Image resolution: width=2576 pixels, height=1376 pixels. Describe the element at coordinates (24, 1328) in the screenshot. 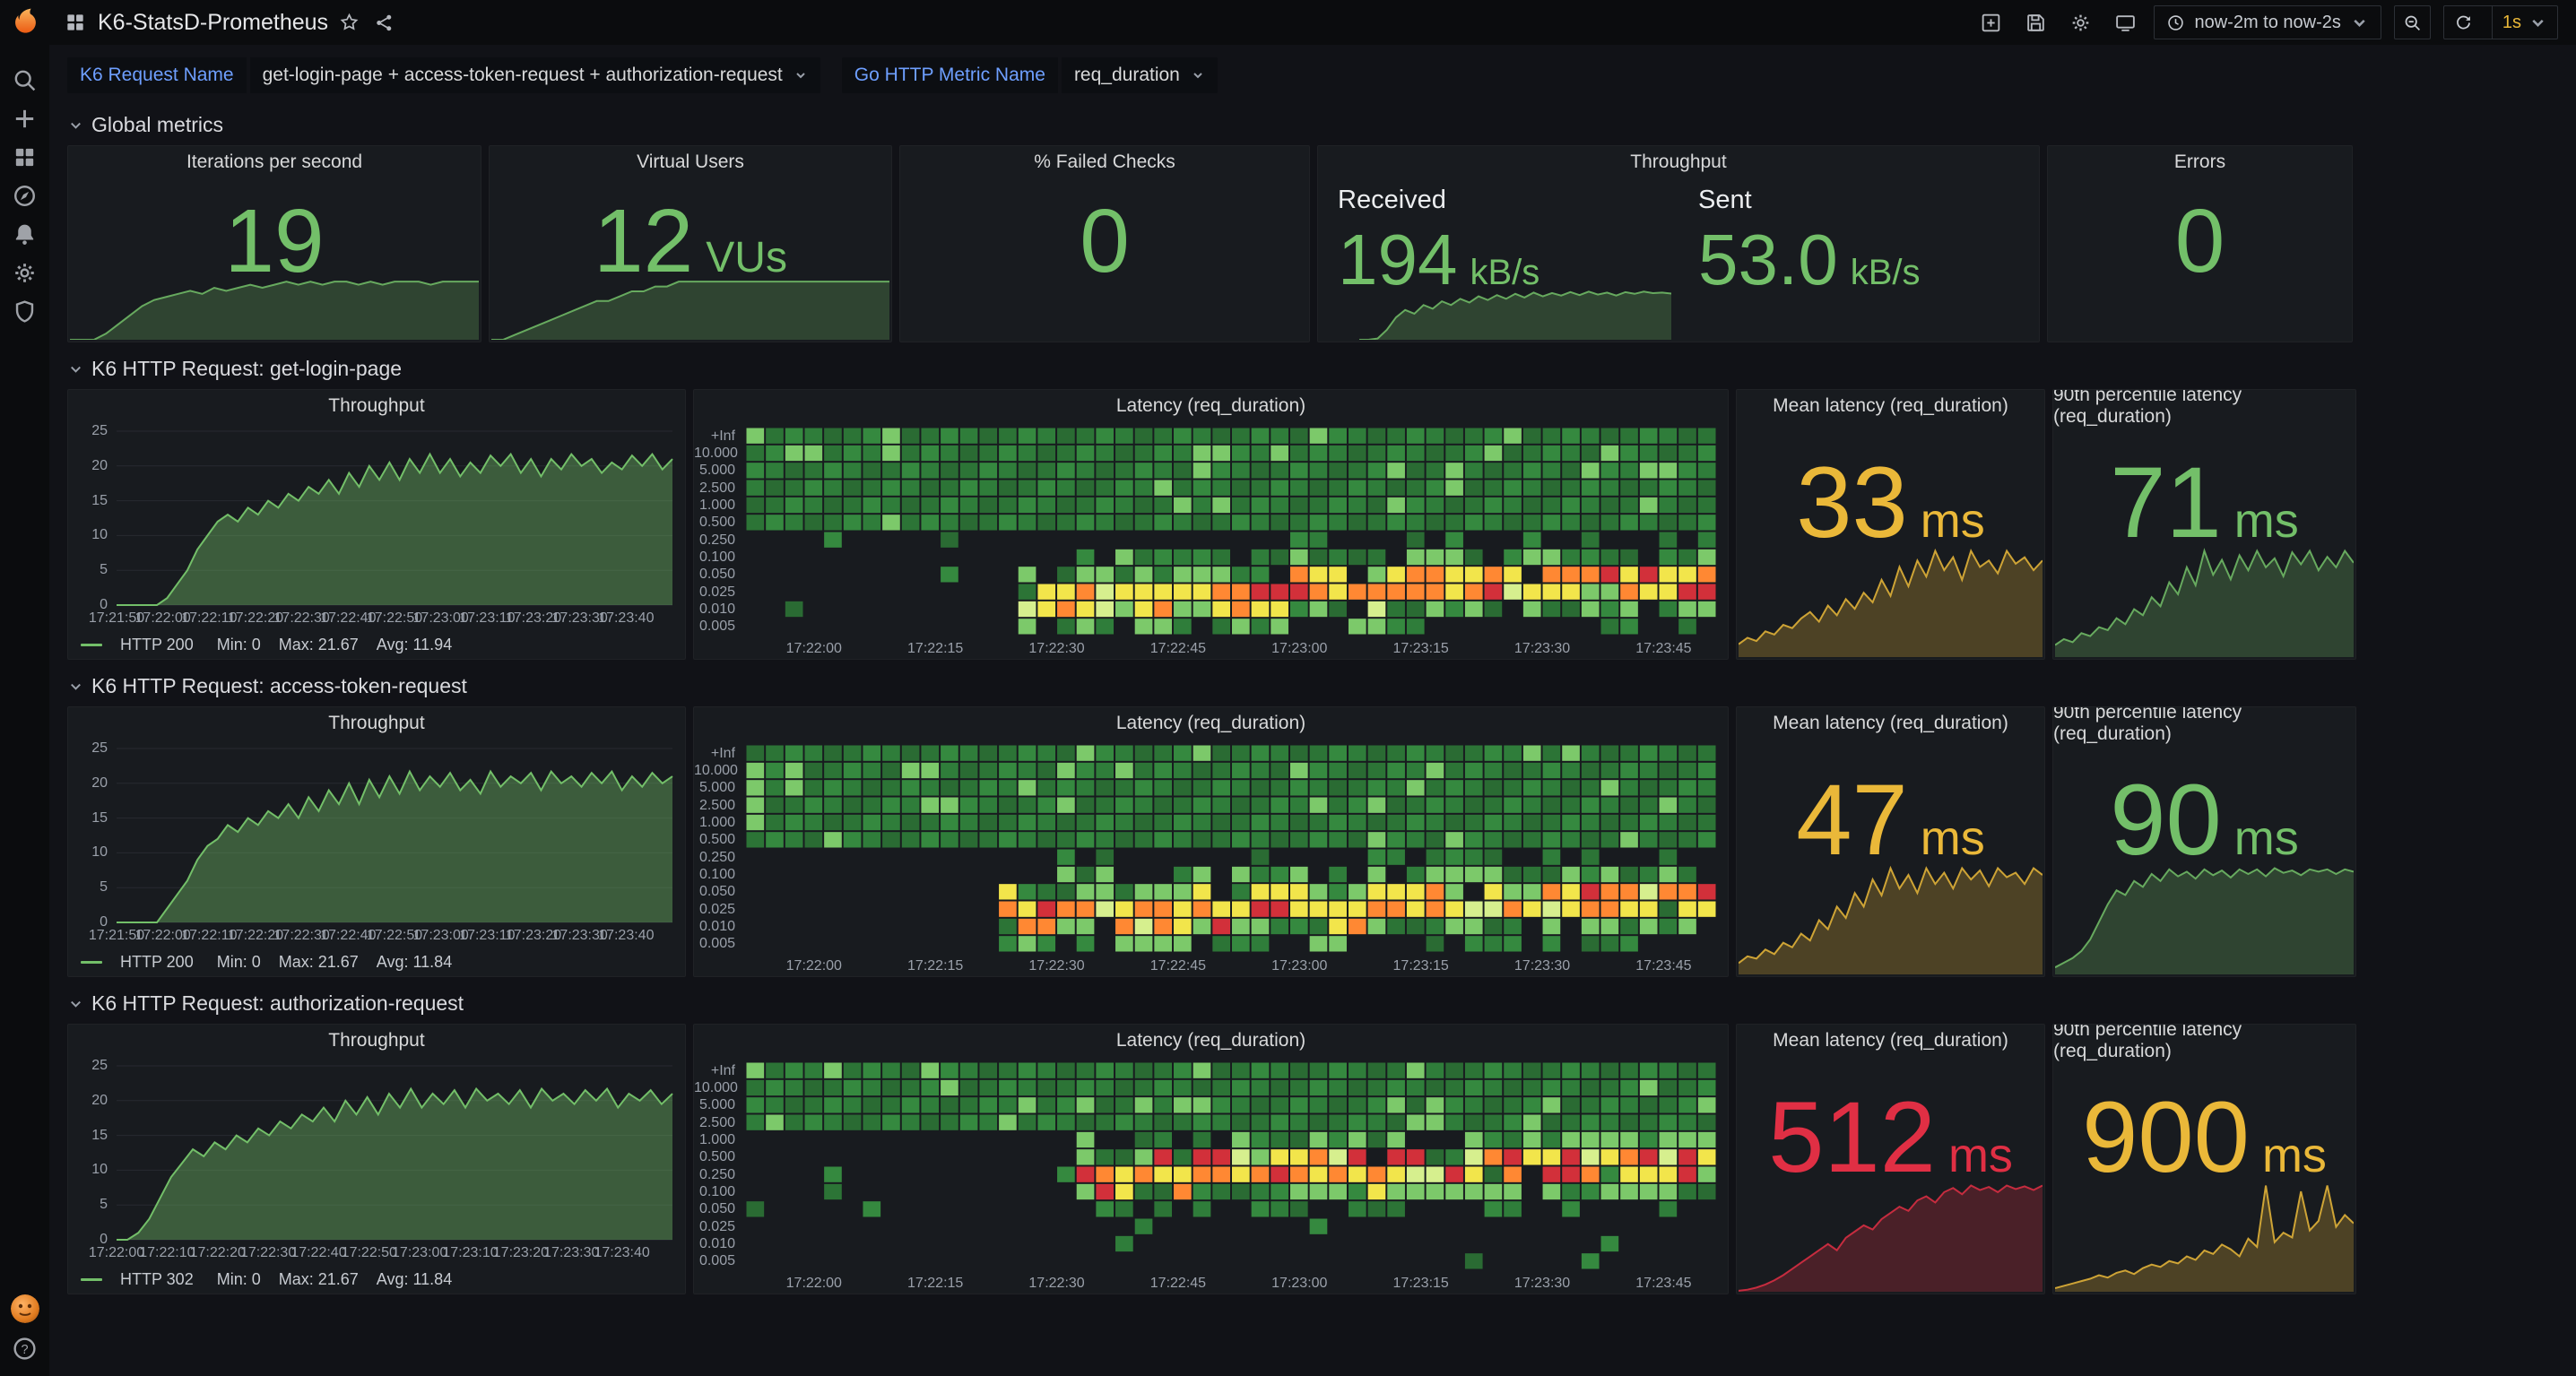

I see `side-menu-bottom: ?` at that location.